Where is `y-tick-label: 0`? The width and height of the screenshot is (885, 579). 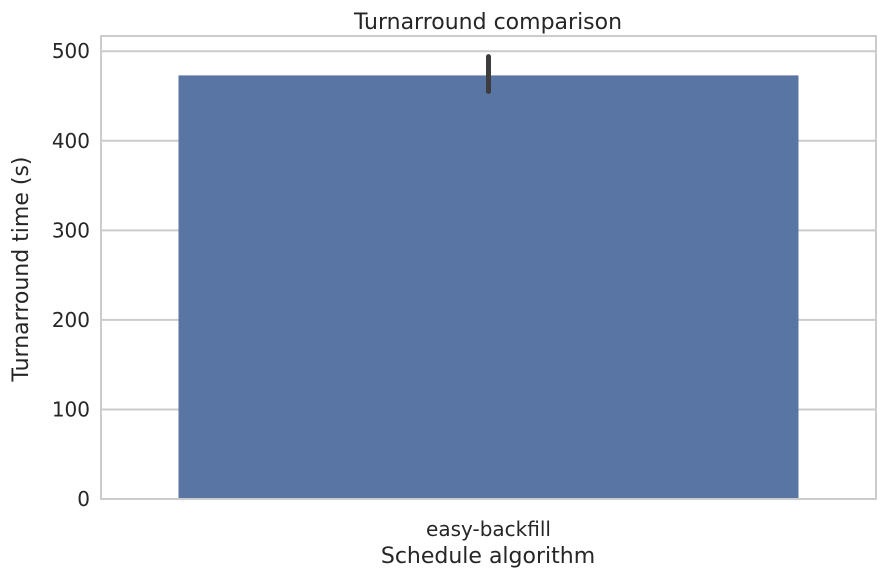 y-tick-label: 0 is located at coordinates (83, 499).